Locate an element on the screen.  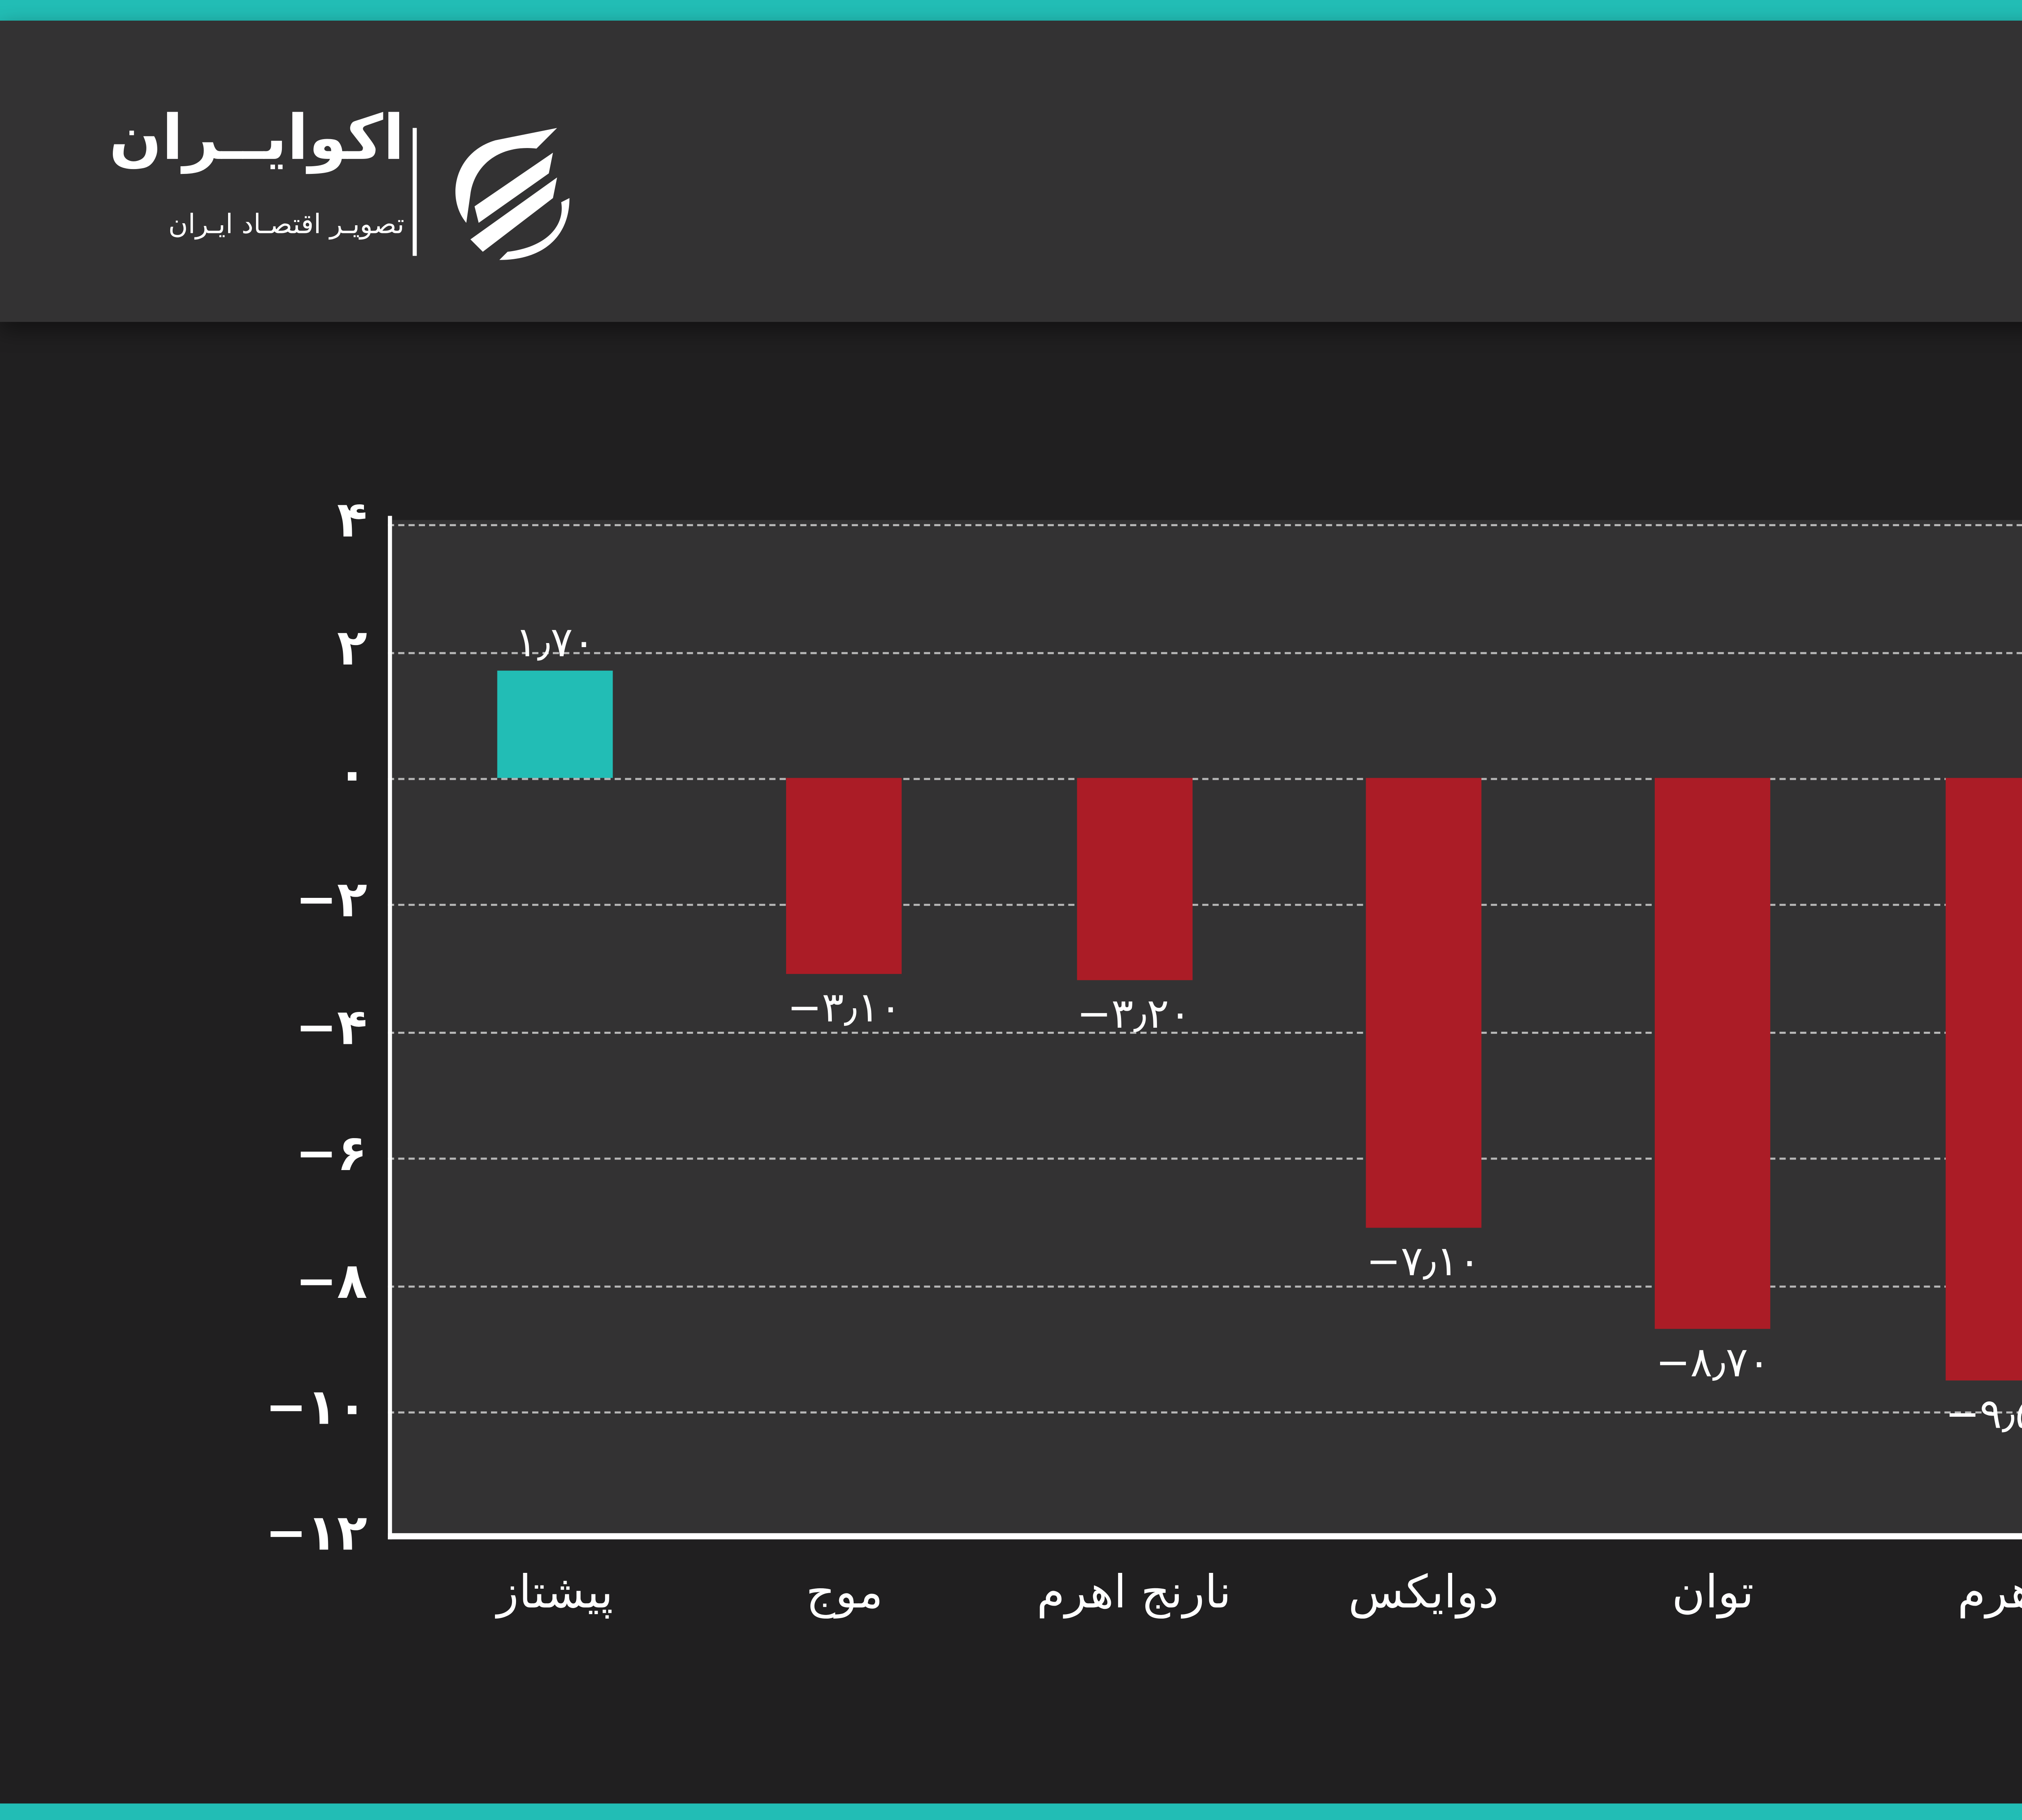
x-category-label: نارنج اهرم is located at coordinates (1133, 1594).